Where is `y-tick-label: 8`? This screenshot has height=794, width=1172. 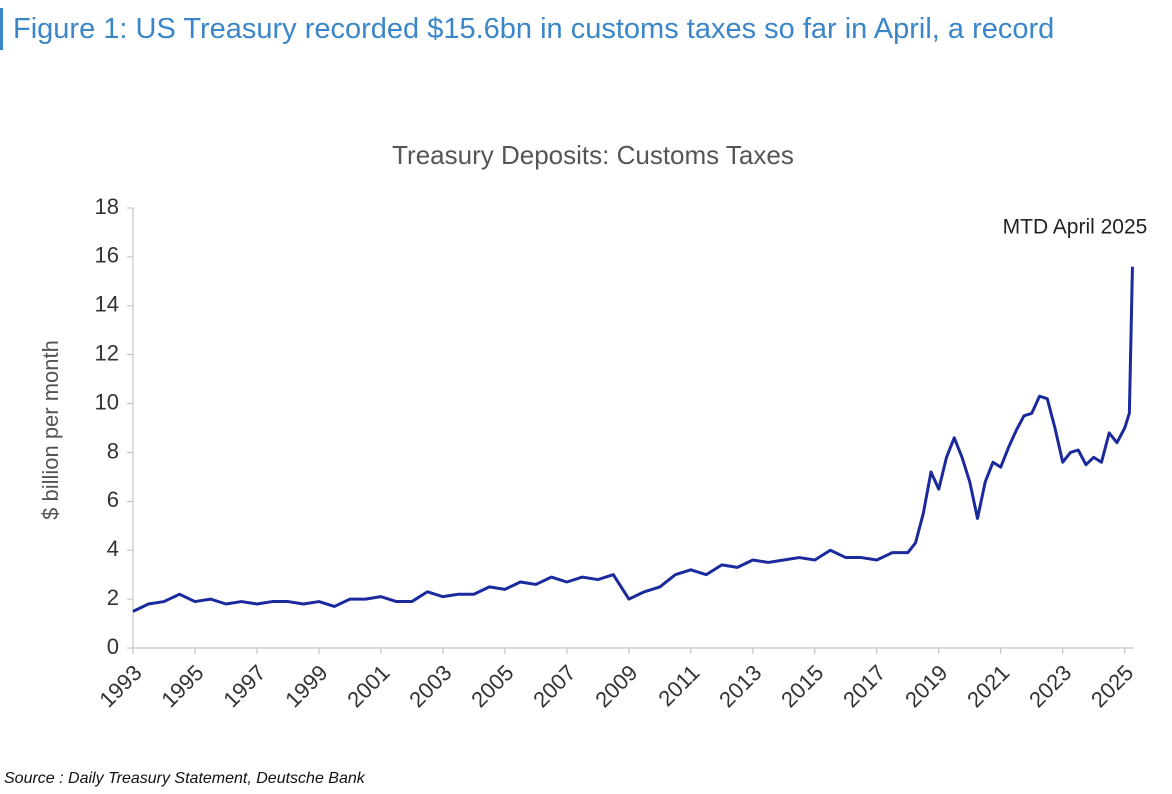 y-tick-label: 8 is located at coordinates (113, 450).